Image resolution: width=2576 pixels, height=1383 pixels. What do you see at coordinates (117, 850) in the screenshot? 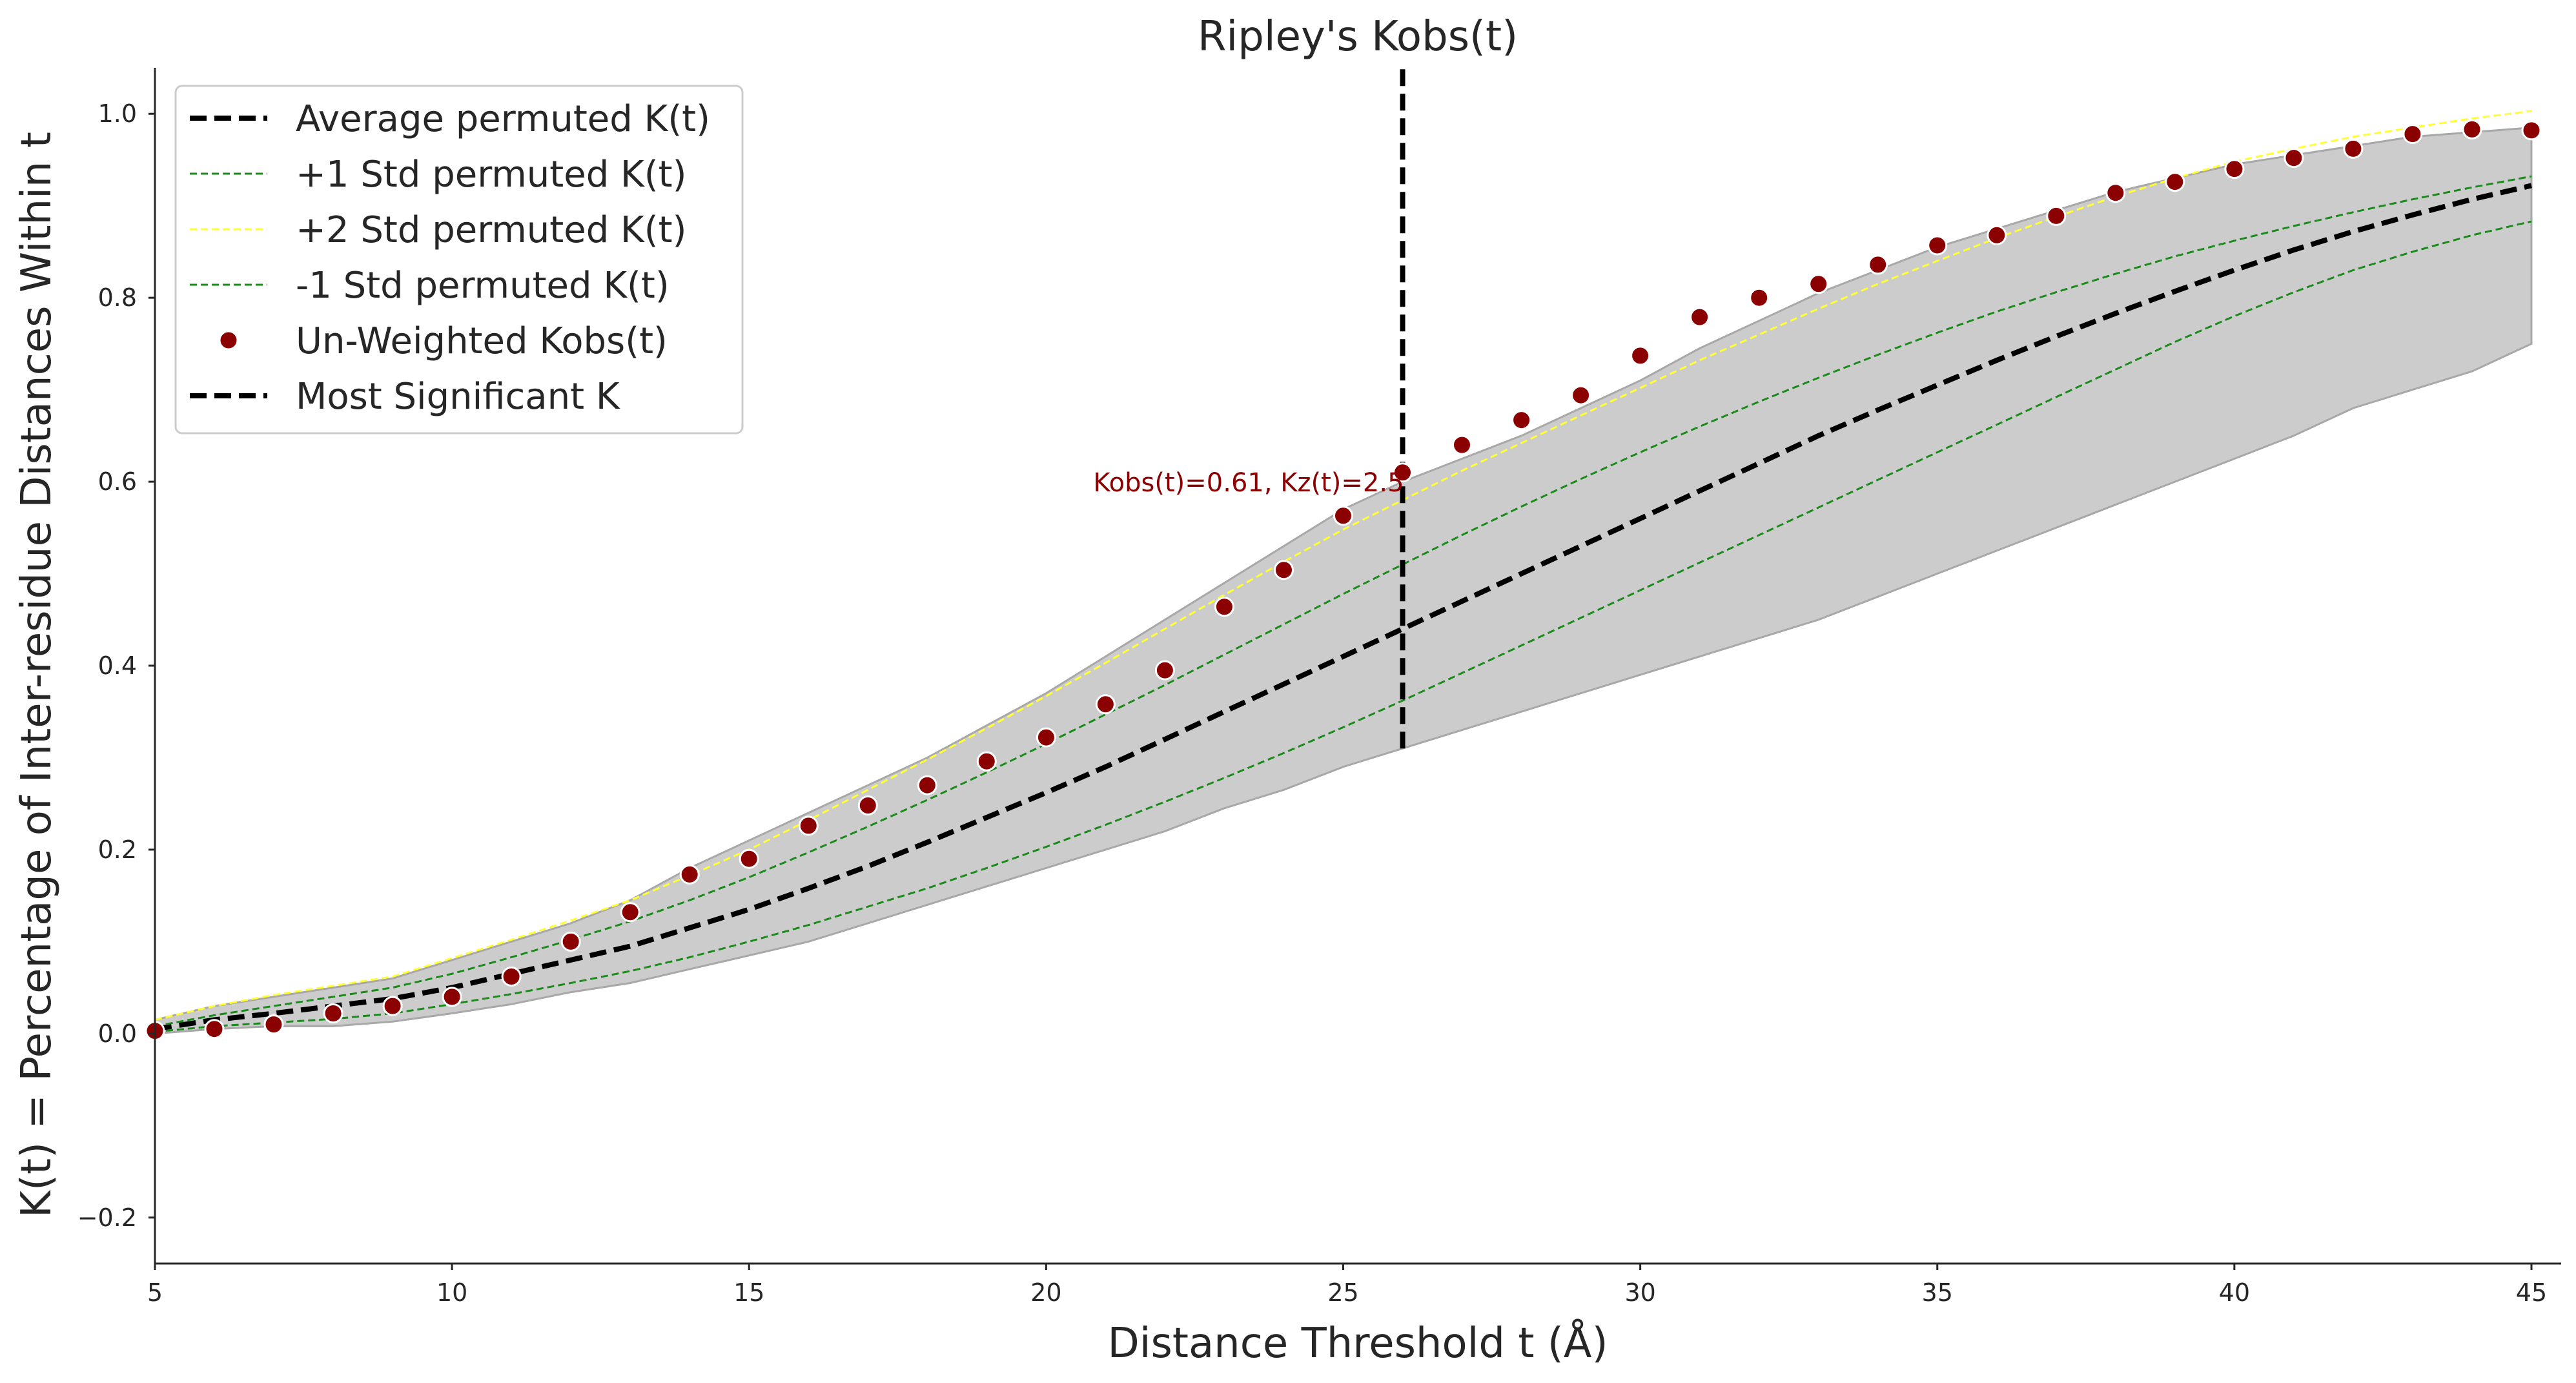
I see `y-tick-label: 0.2` at bounding box center [117, 850].